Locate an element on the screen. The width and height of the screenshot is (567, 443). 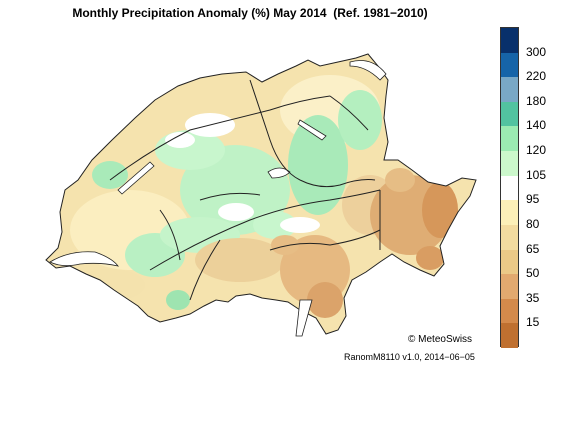
legend-tick-label: 80 is located at coordinates (533, 223).